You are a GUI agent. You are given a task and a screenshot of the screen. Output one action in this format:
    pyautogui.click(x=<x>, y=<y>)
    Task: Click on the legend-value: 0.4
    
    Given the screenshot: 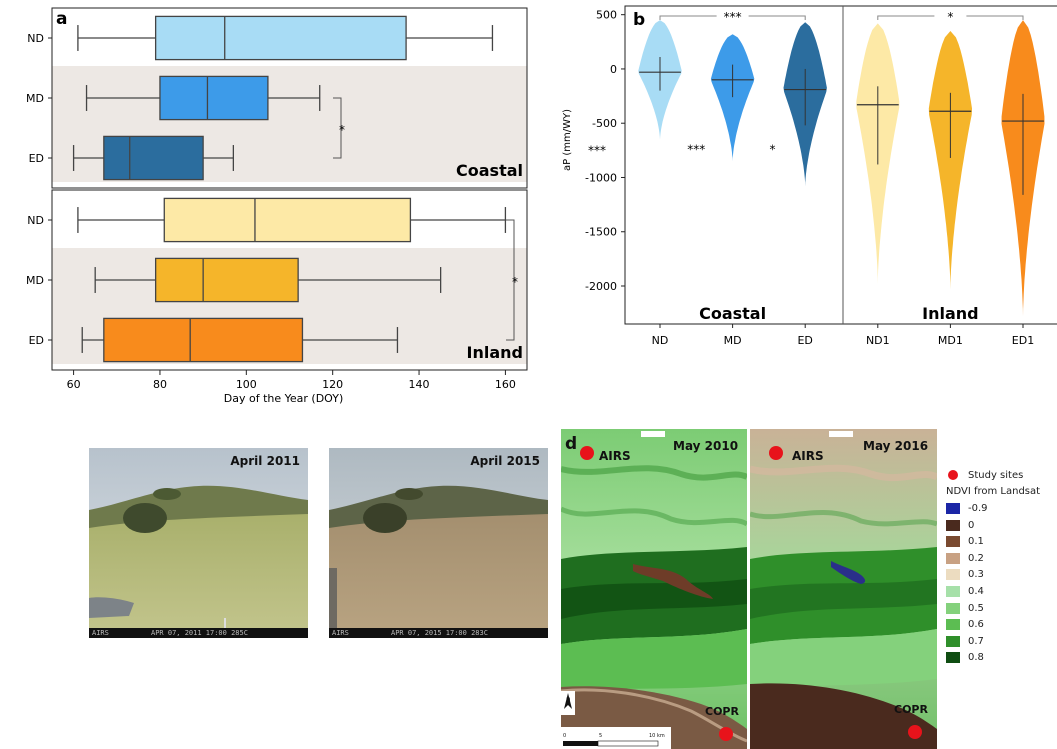 What is the action you would take?
    pyautogui.click(x=976, y=591)
    